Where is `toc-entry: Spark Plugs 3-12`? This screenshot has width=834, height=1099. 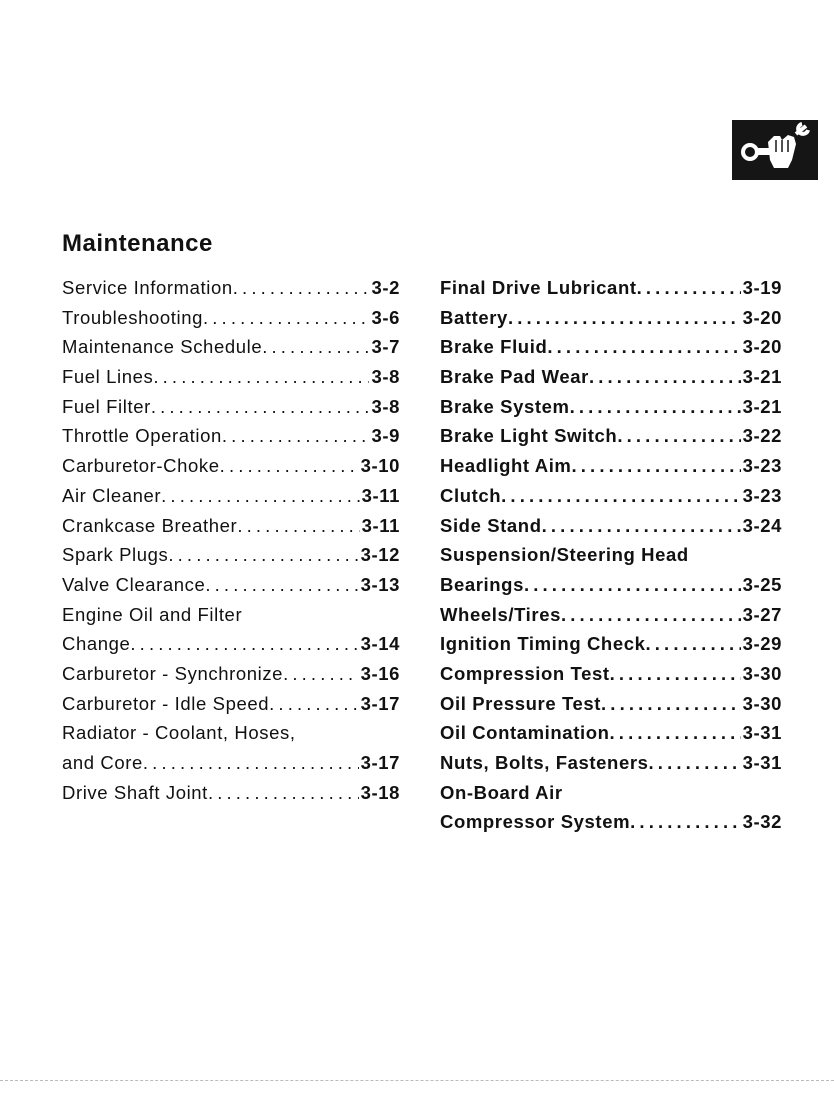
toc-entry: Spark Plugs 3-12 is located at coordinates (231, 555).